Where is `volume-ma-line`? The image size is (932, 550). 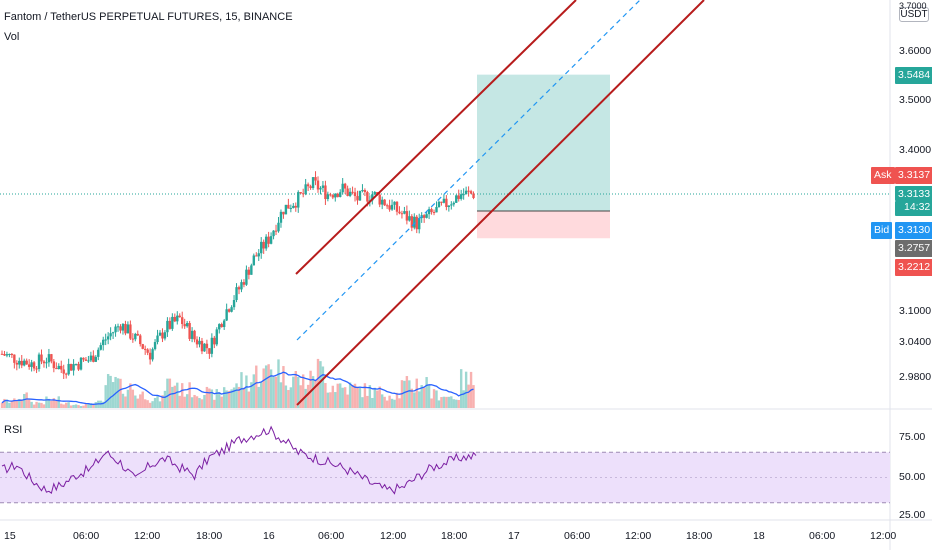 volume-ma-line is located at coordinates (237, 388).